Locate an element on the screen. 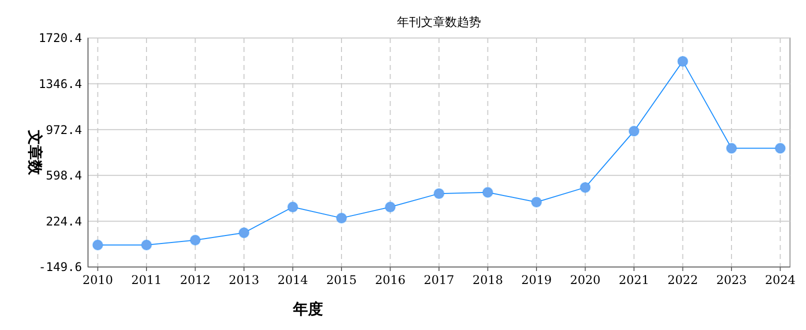 The height and width of the screenshot is (330, 806). x-tick-label: 2023 is located at coordinates (731, 280).